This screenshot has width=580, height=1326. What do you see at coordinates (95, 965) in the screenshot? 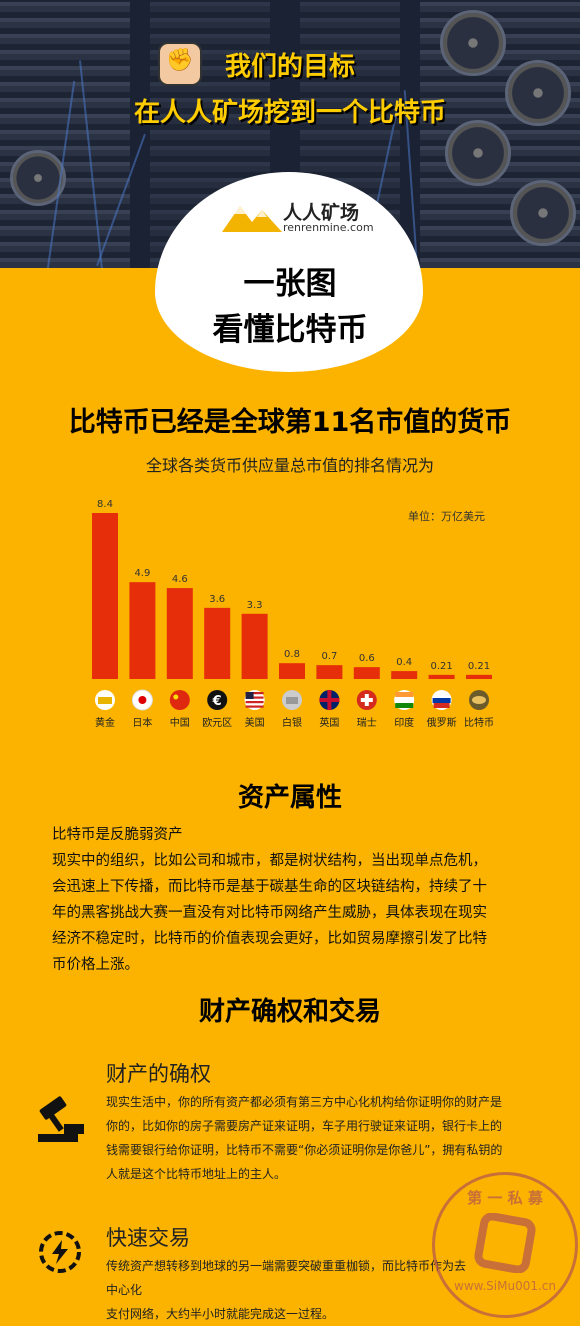
I see `section2-line: 币价格上涨。` at bounding box center [95, 965].